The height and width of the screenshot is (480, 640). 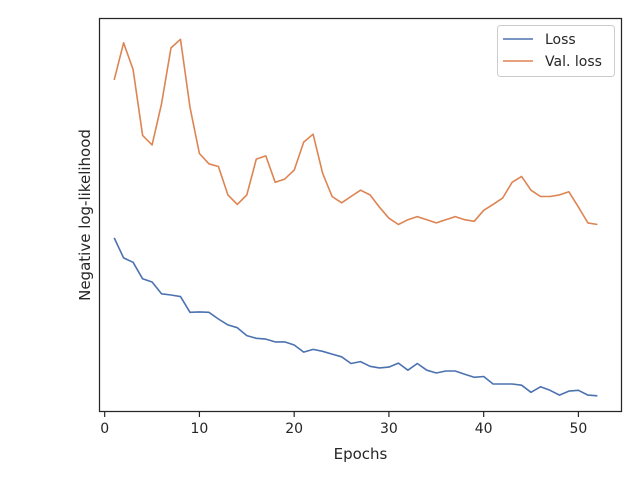 I want to click on x-axis-ticks: 0 10 20 30 40 50, so click(x=343, y=424).